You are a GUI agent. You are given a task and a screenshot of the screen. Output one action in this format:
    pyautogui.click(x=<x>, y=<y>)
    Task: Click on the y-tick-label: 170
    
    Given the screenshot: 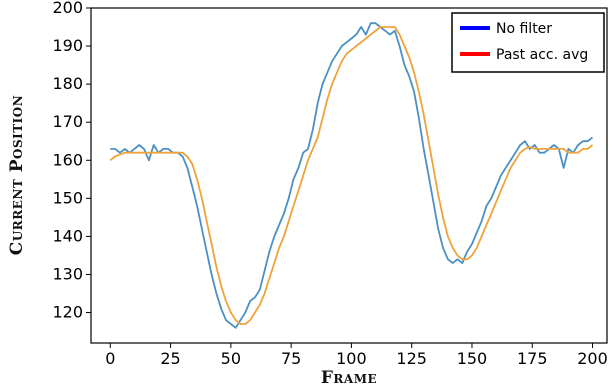 What is the action you would take?
    pyautogui.click(x=67, y=121)
    